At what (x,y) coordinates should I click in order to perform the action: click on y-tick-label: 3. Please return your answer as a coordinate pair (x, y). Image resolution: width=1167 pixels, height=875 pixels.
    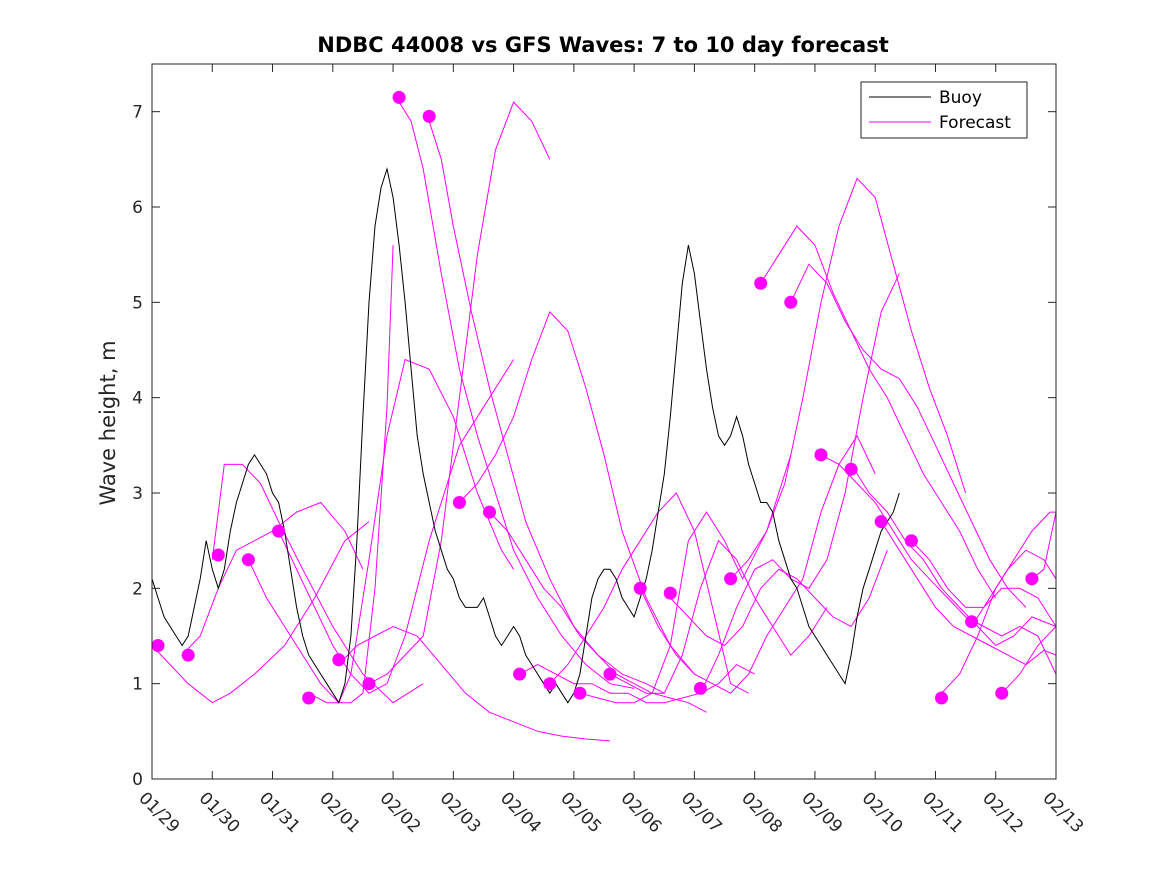
    Looking at the image, I should click on (137, 494).